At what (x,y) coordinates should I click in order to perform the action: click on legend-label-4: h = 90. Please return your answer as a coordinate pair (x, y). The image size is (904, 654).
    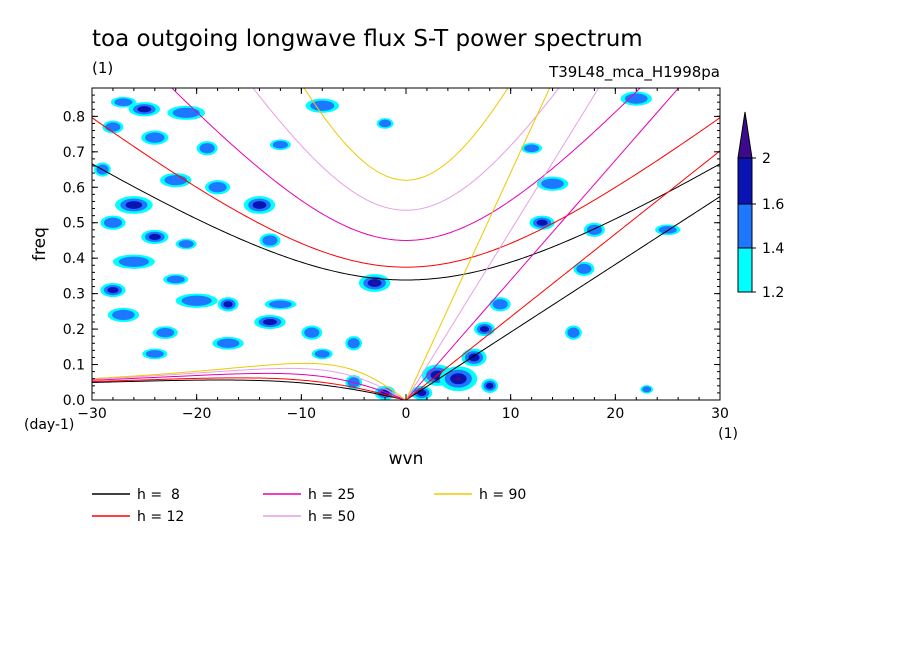
    Looking at the image, I should click on (502, 495).